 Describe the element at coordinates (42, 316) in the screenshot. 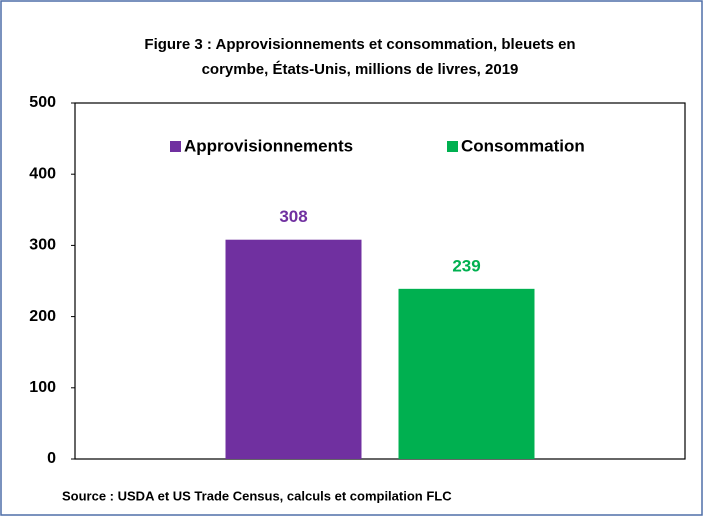

I see `y-tick-label: 200` at that location.